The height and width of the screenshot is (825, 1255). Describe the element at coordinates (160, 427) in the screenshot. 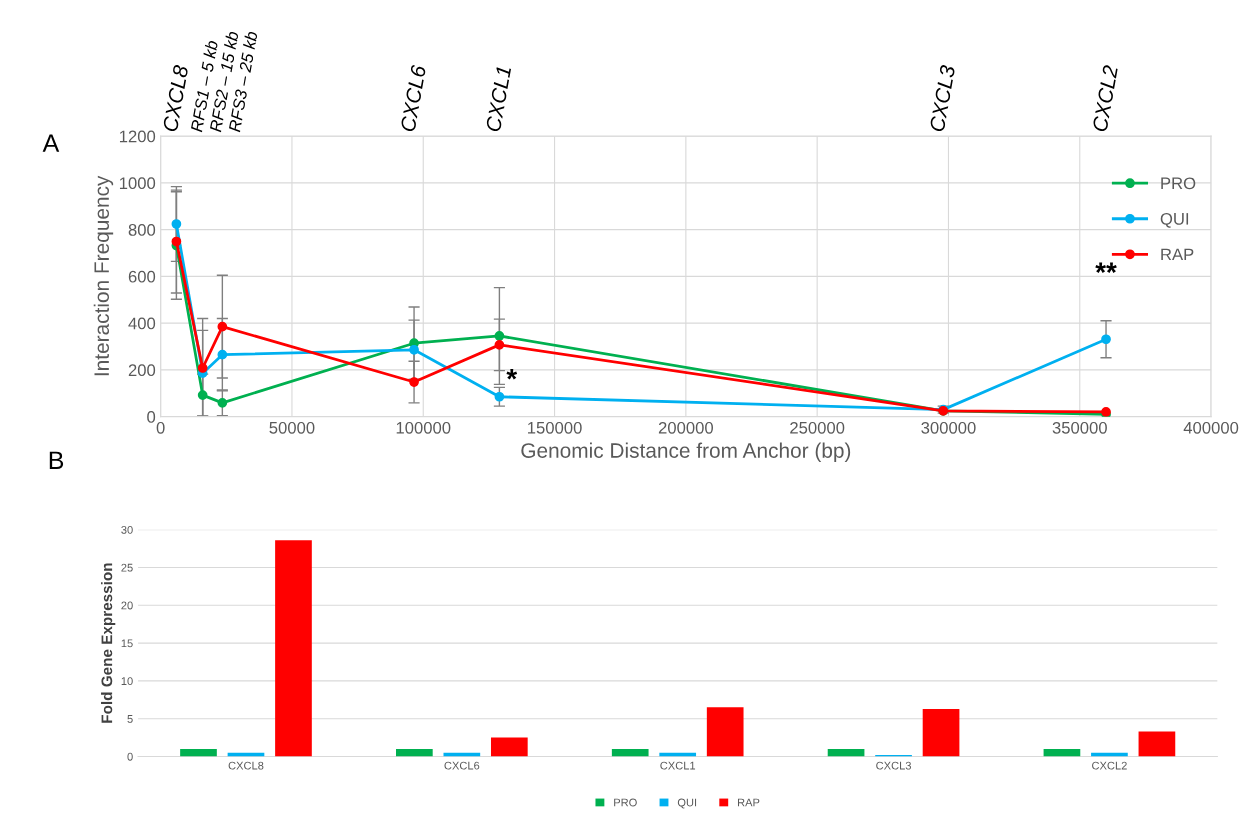

I see `x-tick-label: 0` at that location.